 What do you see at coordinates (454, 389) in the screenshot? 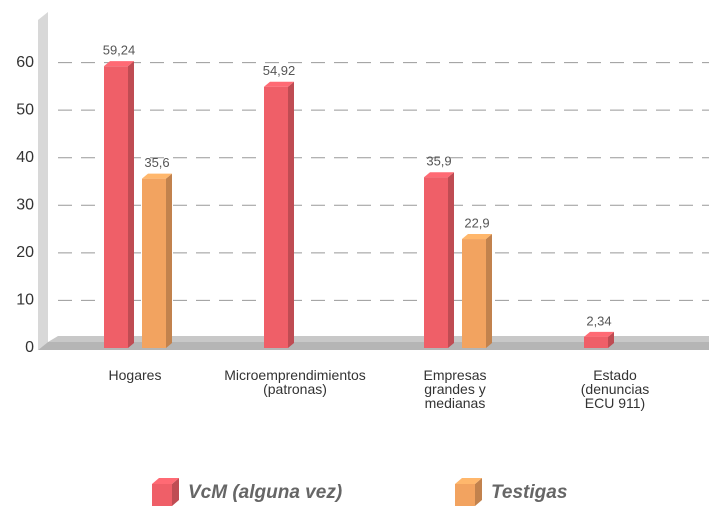
I see `x-tick-label: Empresas grandes y medianas` at bounding box center [454, 389].